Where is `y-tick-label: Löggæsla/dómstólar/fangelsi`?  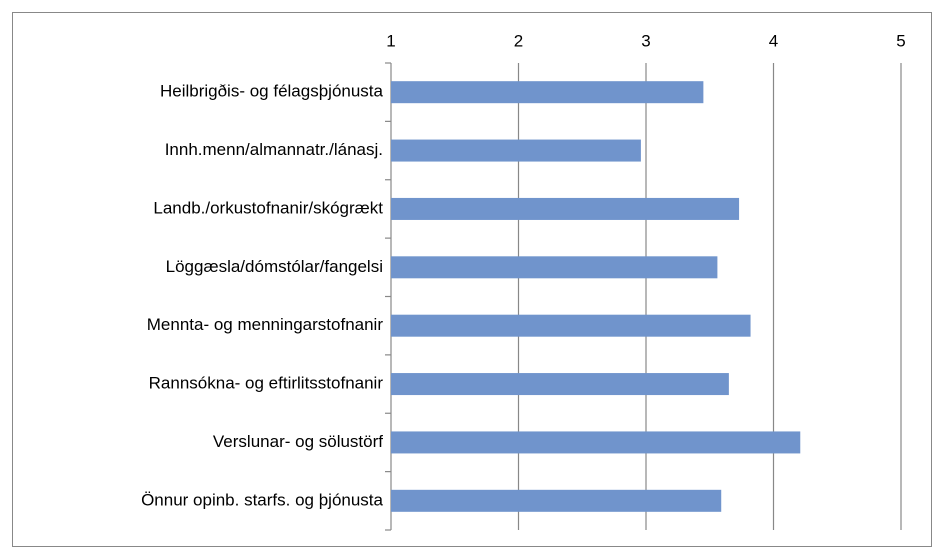
y-tick-label: Löggæsla/dómstólar/fangelsi is located at coordinates (274, 266).